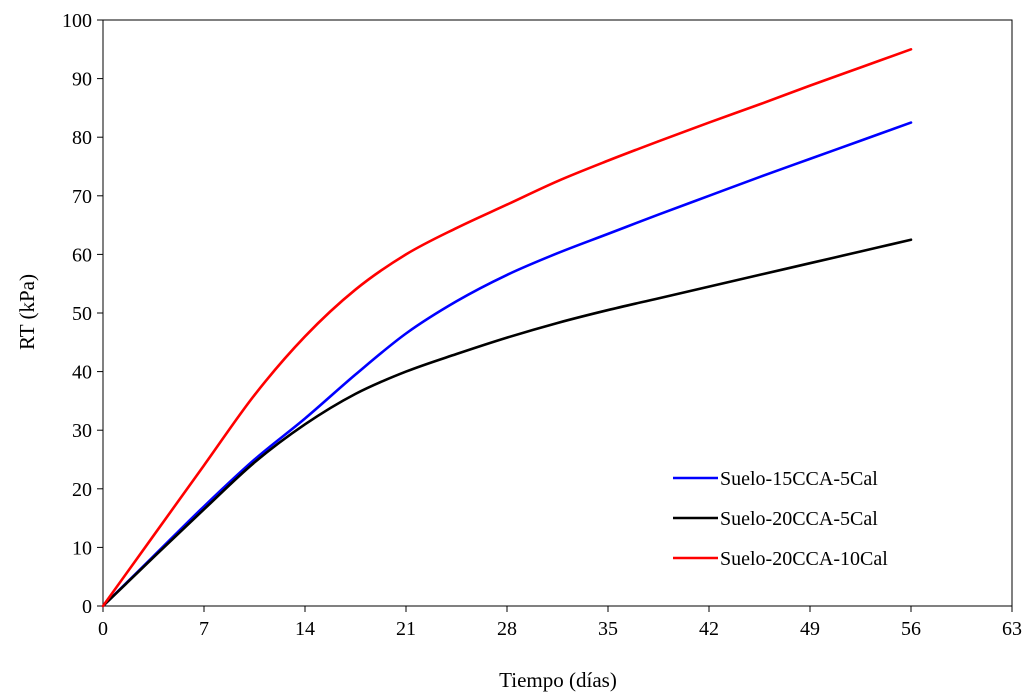 Image resolution: width=1025 pixels, height=696 pixels. What do you see at coordinates (87, 607) in the screenshot?
I see `y-tick-label: 0` at bounding box center [87, 607].